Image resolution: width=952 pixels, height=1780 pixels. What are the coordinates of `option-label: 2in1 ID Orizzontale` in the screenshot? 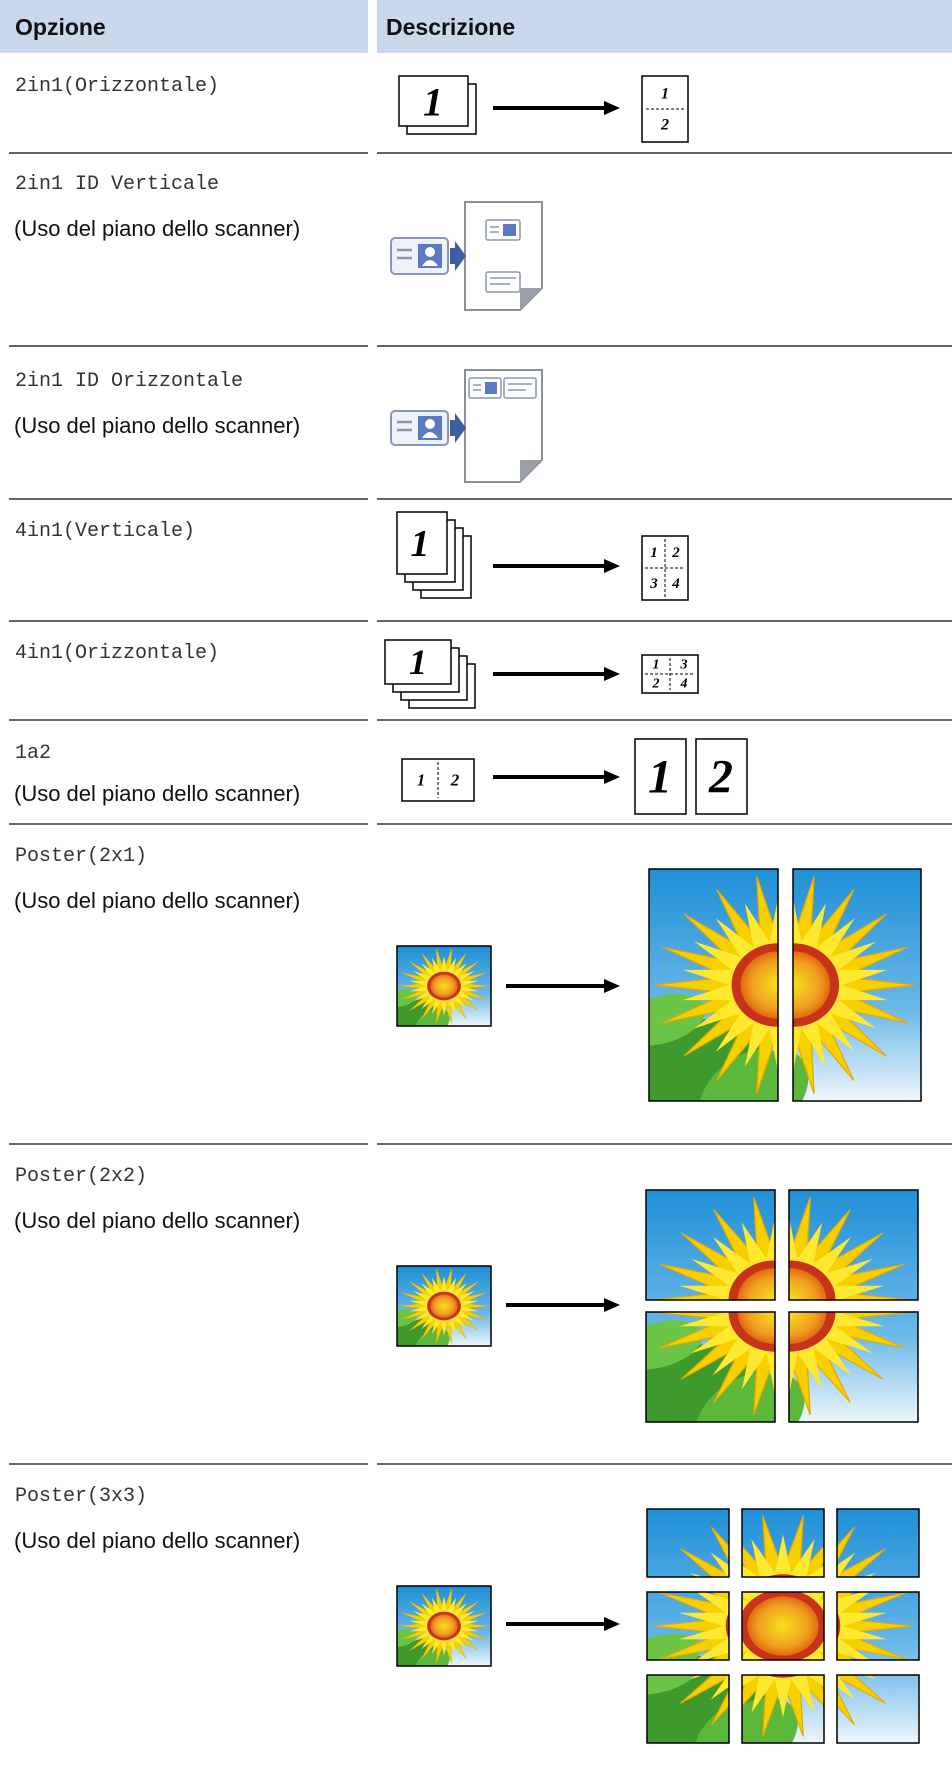 It's located at (129, 381).